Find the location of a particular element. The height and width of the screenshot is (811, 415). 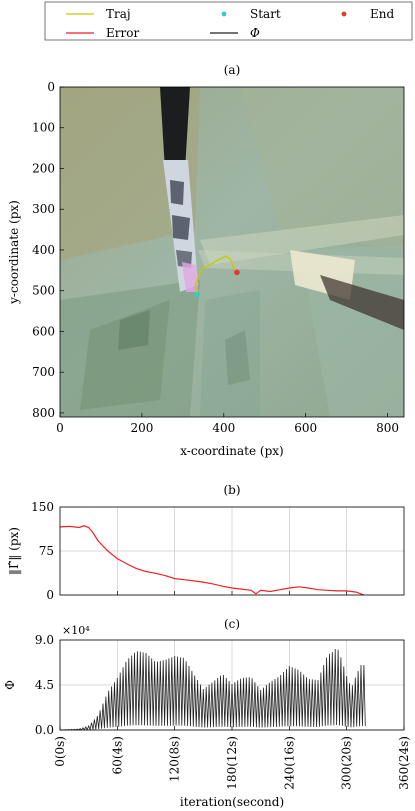

phi-line is located at coordinates (213, 690).